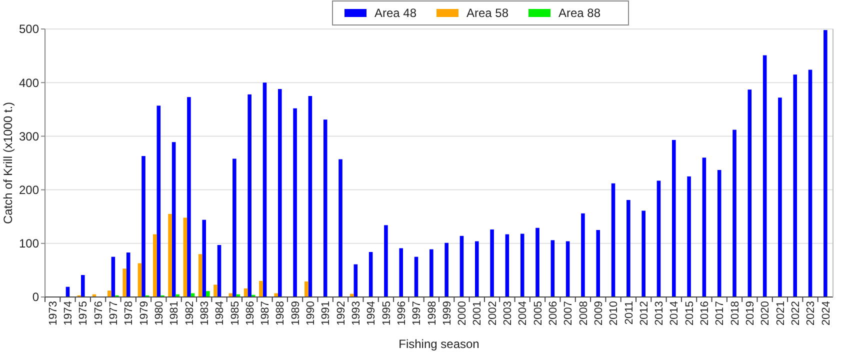 This screenshot has width=841, height=352. I want to click on x-tick-label: 1993, so click(356, 313).